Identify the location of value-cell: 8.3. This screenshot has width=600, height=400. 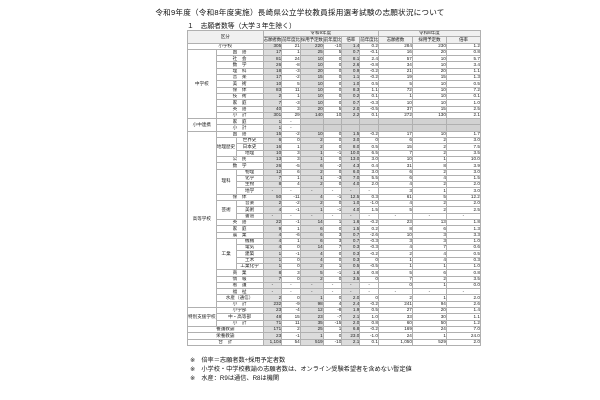
(351, 90).